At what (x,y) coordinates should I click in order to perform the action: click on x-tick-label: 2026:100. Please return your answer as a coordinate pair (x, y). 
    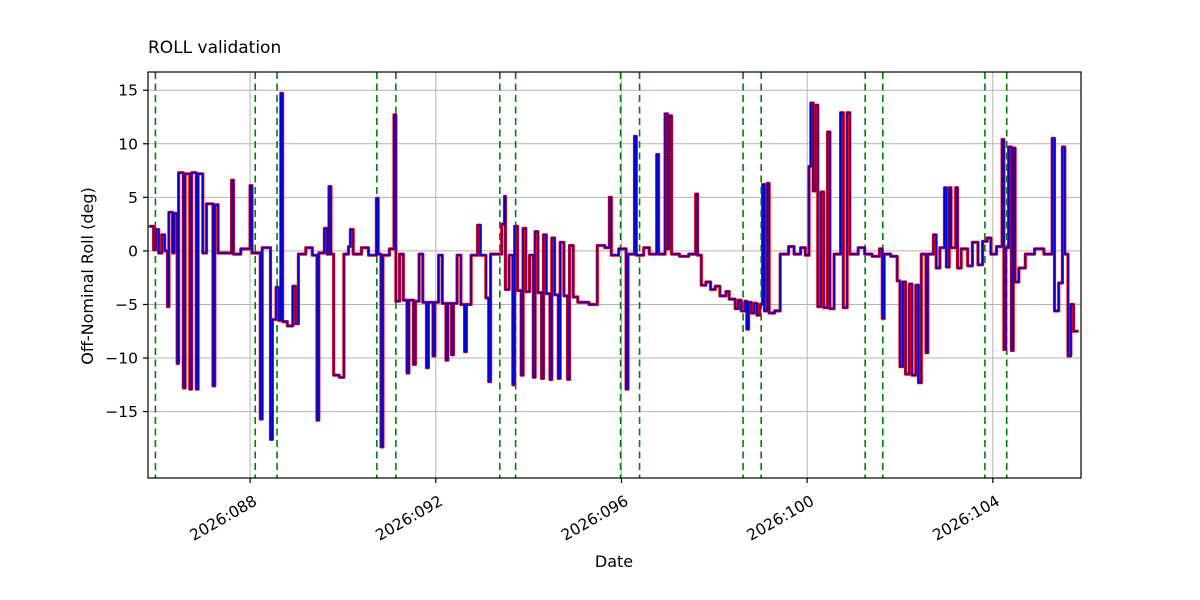
    Looking at the image, I should click on (780, 518).